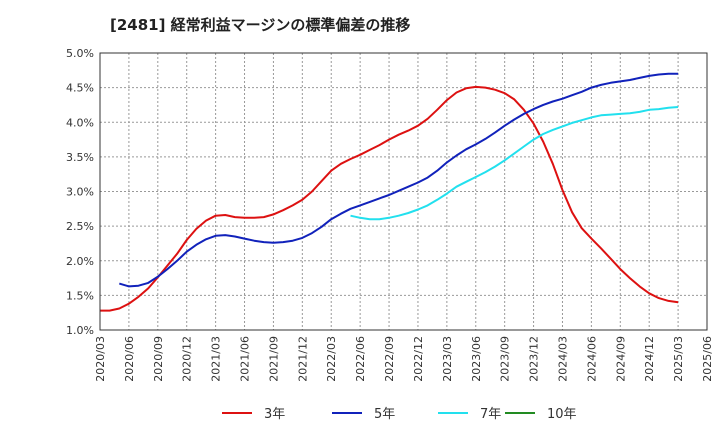 The width and height of the screenshot is (720, 440). What do you see at coordinates (447, 359) in the screenshot?
I see `x-tick-label: 2023/03` at bounding box center [447, 359].